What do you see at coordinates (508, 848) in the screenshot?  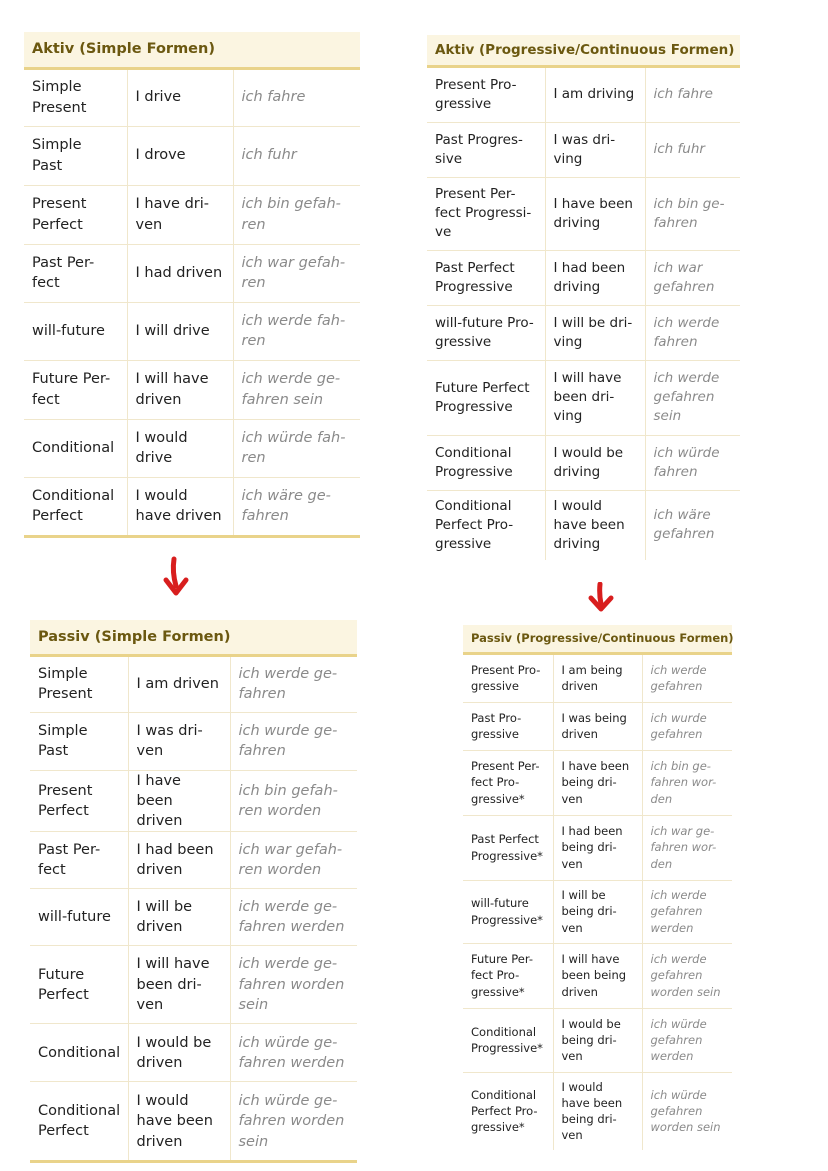 I see `term-cell: Past Perfect Progressive*` at bounding box center [508, 848].